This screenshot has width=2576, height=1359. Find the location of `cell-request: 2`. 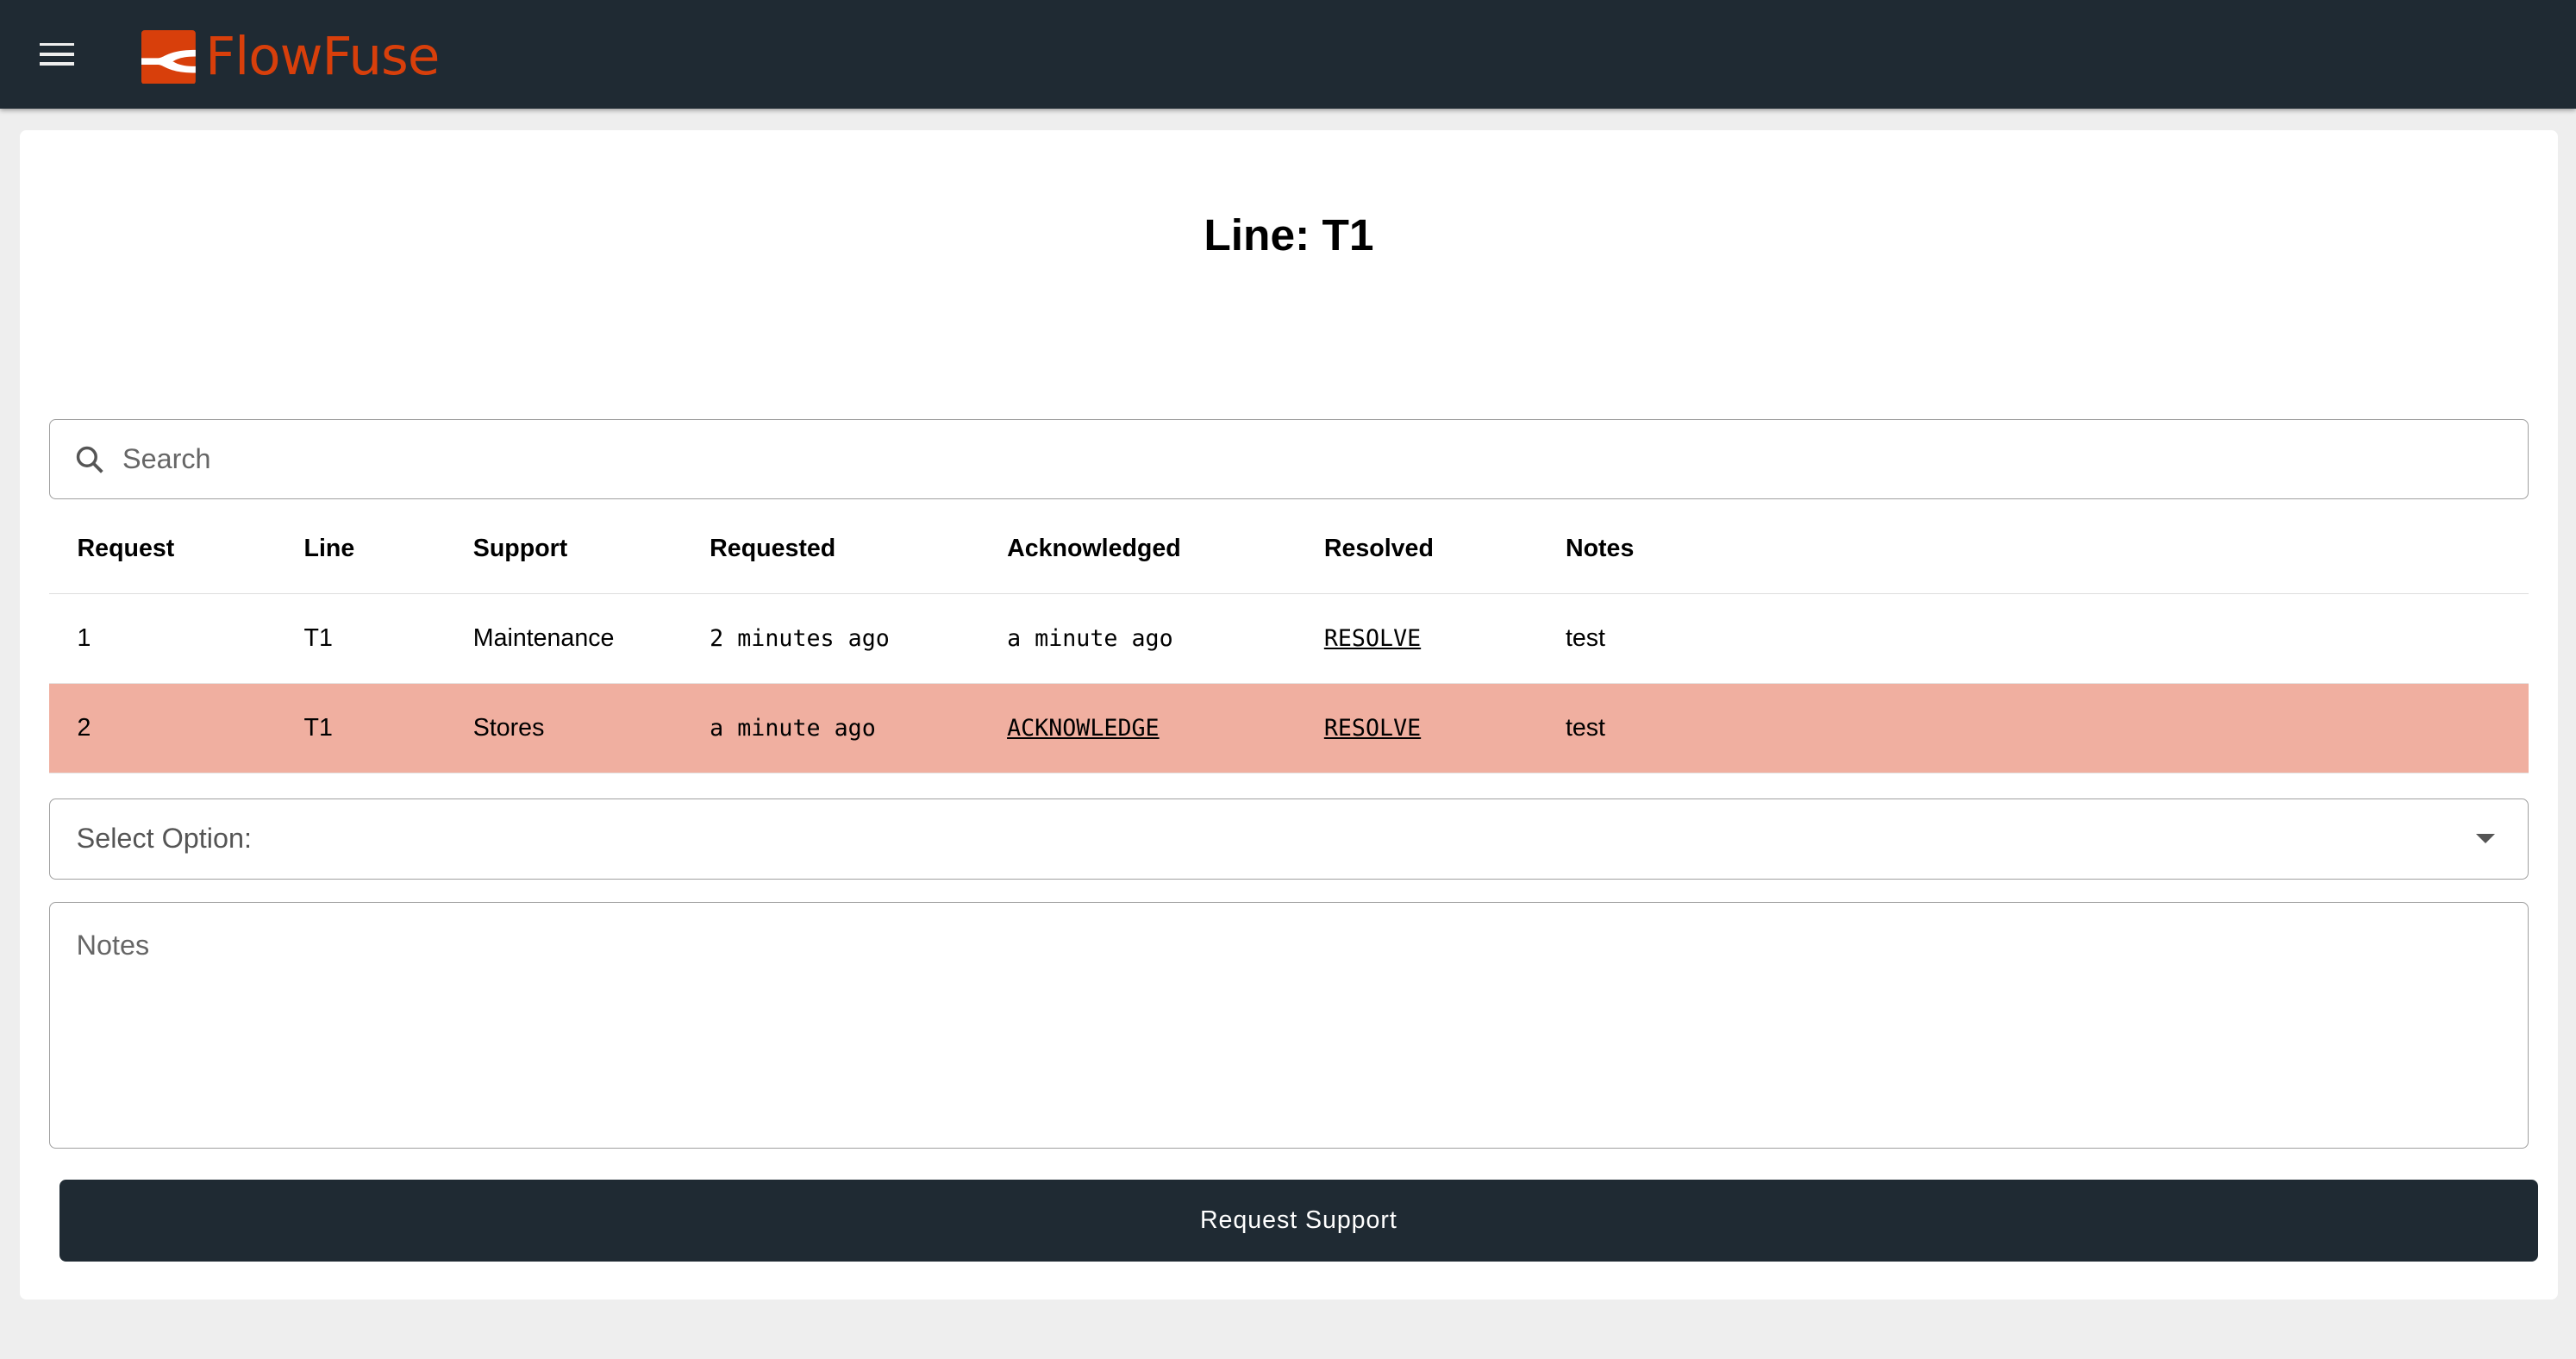

cell-request: 2 is located at coordinates (163, 728).